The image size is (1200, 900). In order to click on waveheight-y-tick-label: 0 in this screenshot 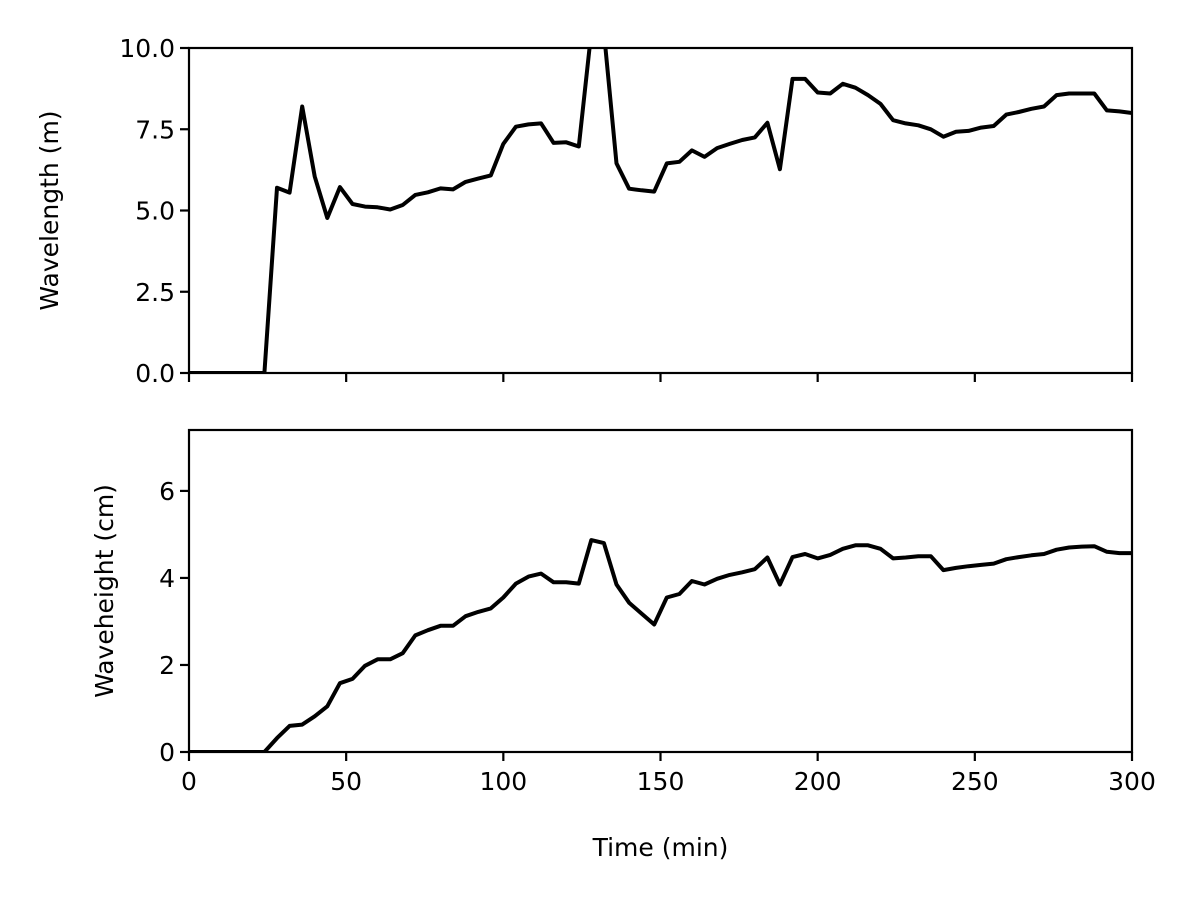, I will do `click(167, 752)`.